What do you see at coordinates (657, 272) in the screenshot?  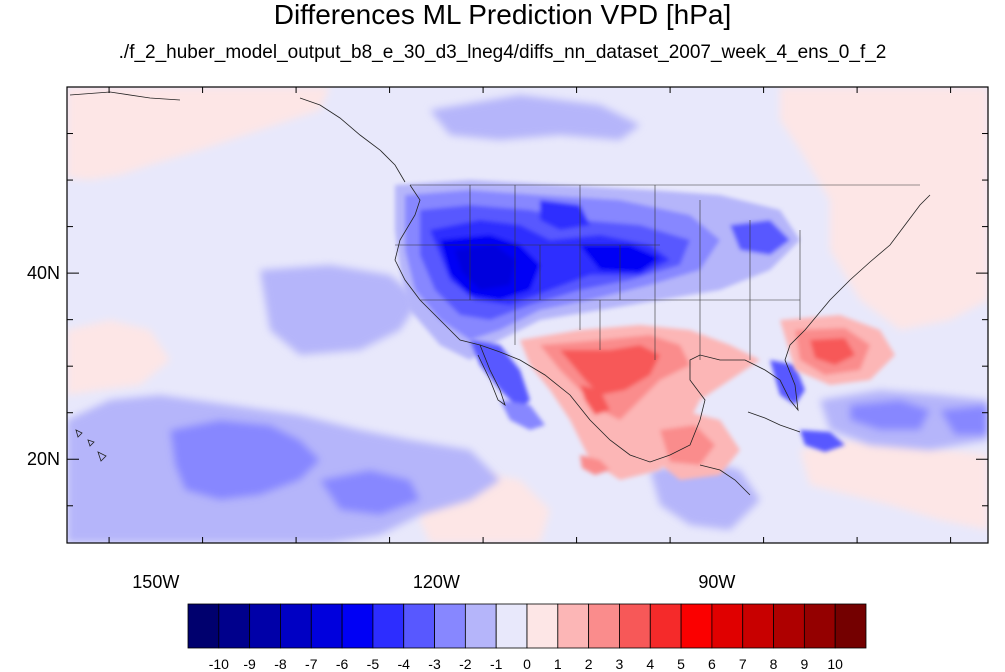 I see `state-boundaries` at bounding box center [657, 272].